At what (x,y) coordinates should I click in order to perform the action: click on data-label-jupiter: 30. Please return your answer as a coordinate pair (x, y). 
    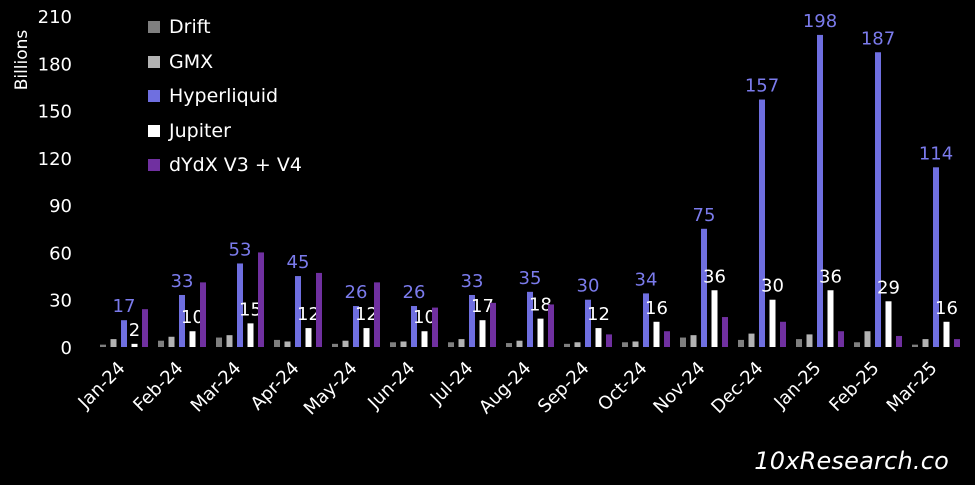
    Looking at the image, I should click on (772, 286).